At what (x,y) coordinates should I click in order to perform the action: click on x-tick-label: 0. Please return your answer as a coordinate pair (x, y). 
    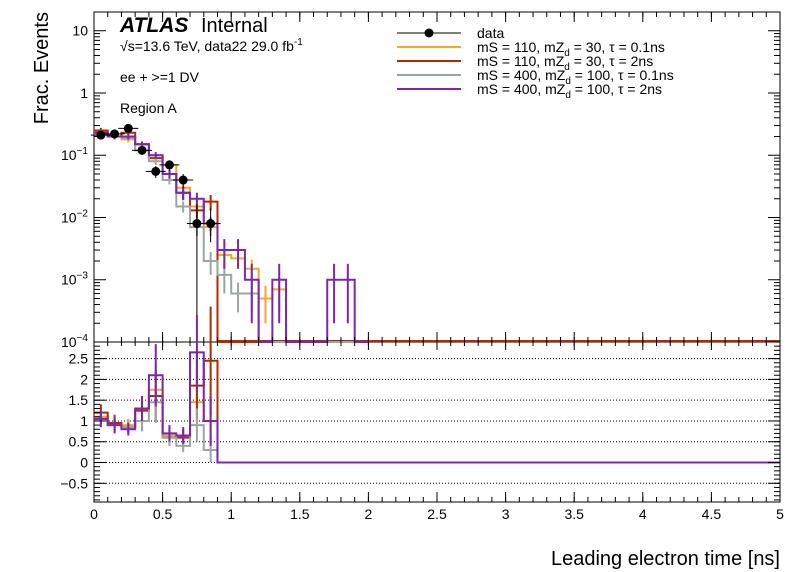
    Looking at the image, I should click on (94, 514).